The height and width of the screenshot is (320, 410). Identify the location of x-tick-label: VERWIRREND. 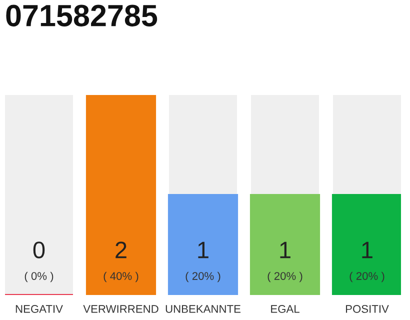
(120, 309).